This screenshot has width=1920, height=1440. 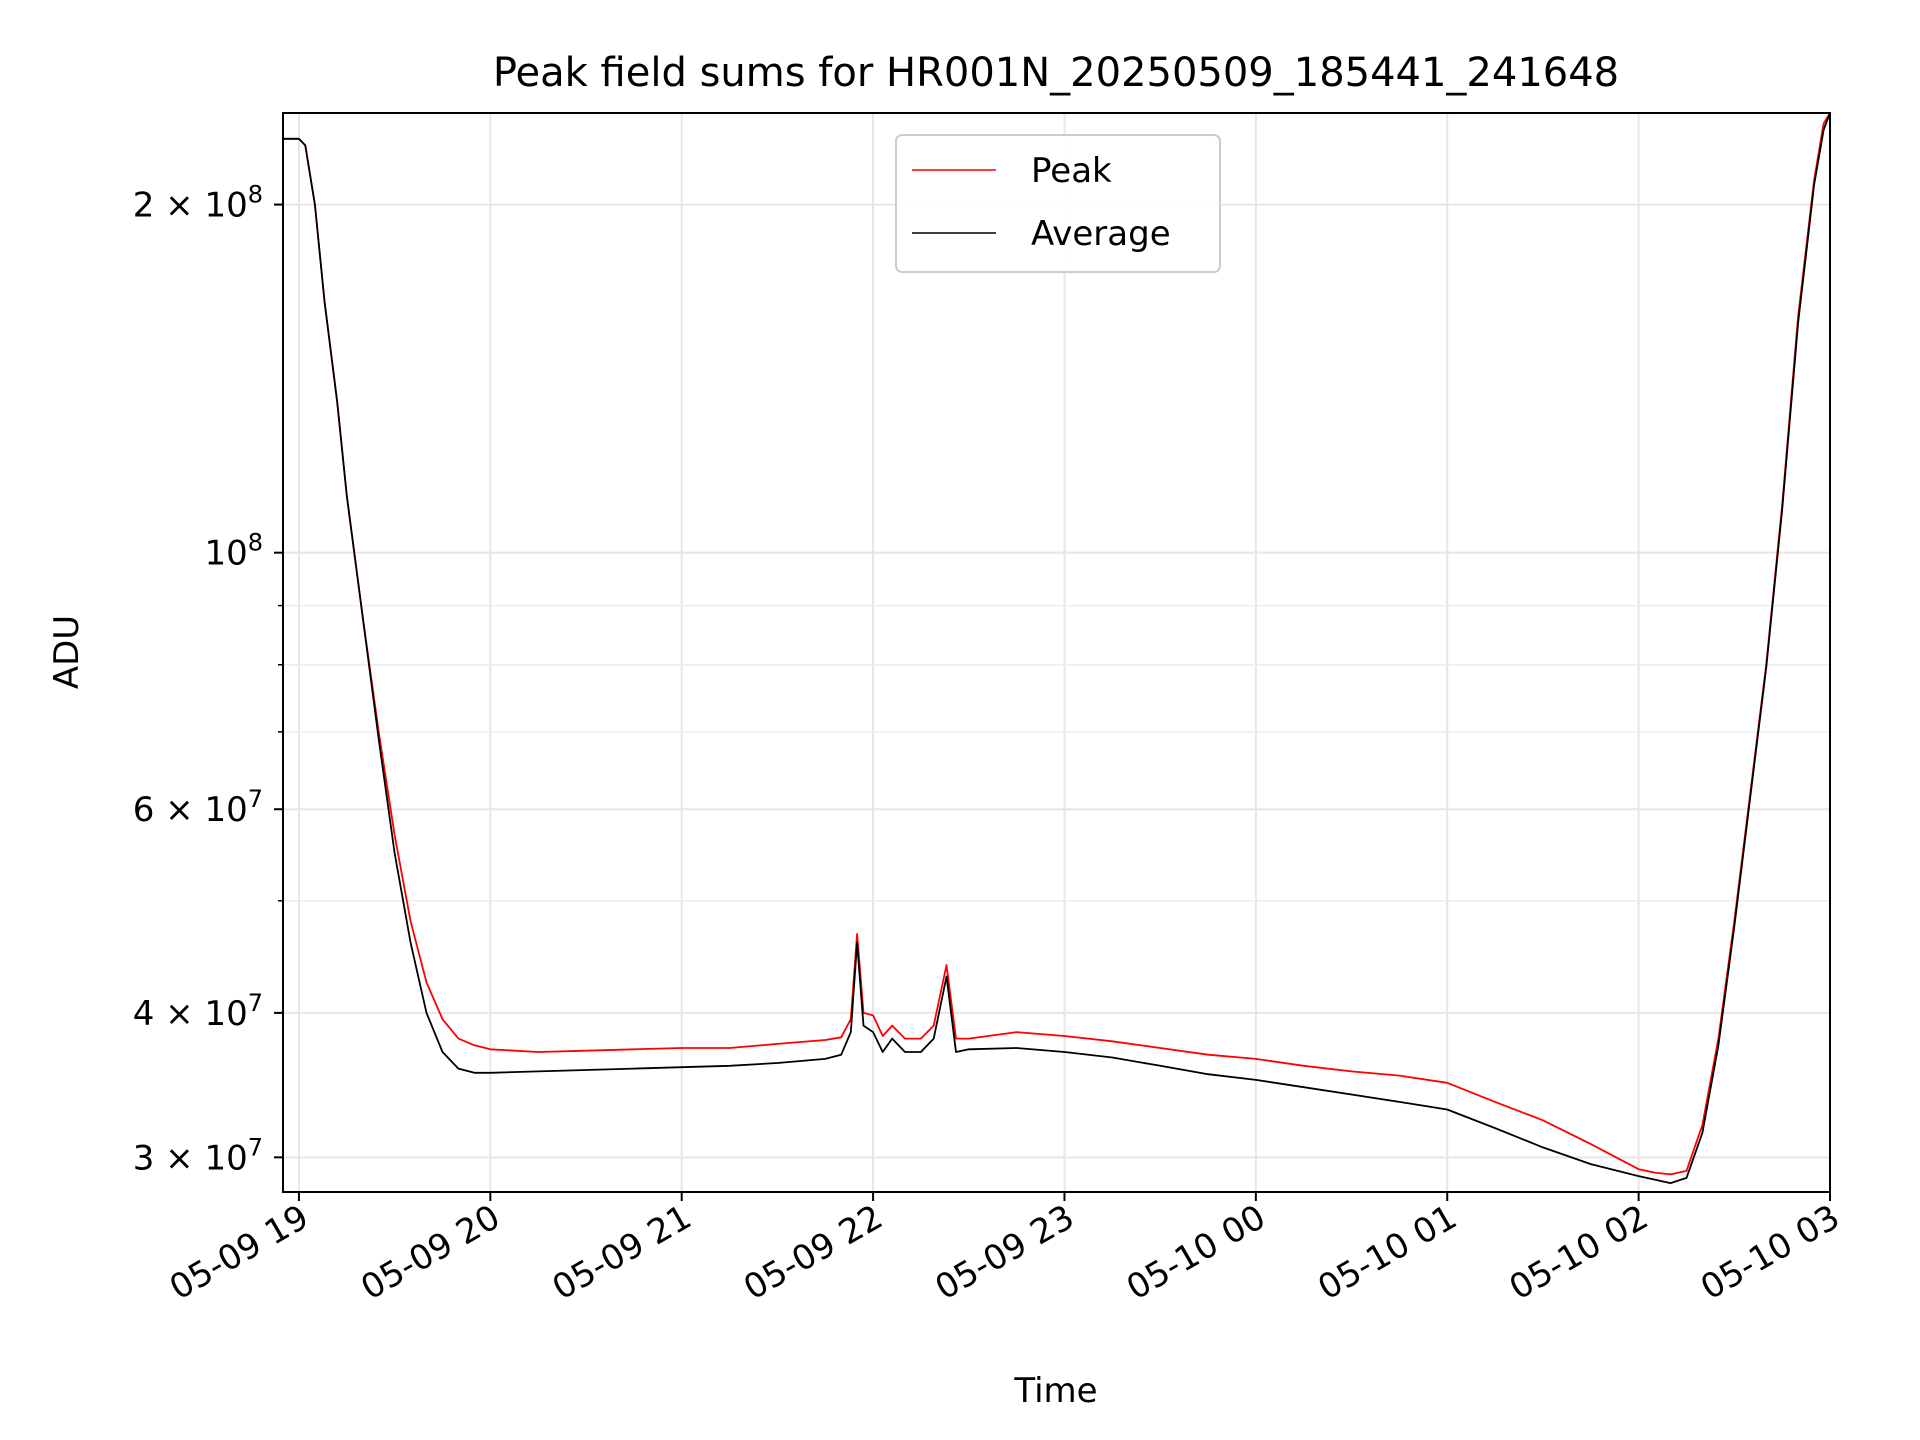 What do you see at coordinates (198, 1011) in the screenshot?
I see `y-tick-label: 4 × 107` at bounding box center [198, 1011].